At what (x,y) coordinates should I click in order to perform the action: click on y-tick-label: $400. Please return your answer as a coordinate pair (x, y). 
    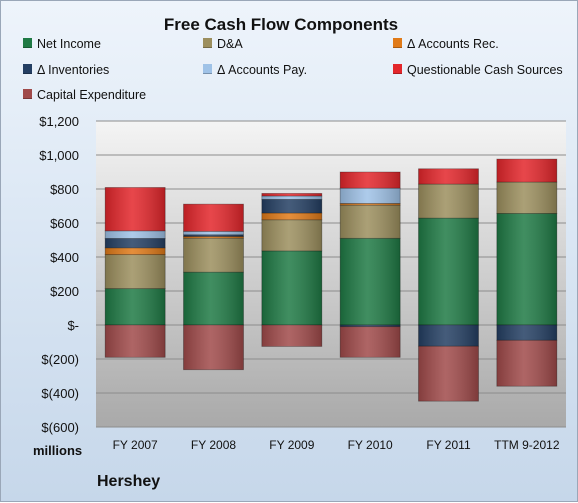
    Looking at the image, I should click on (64, 257).